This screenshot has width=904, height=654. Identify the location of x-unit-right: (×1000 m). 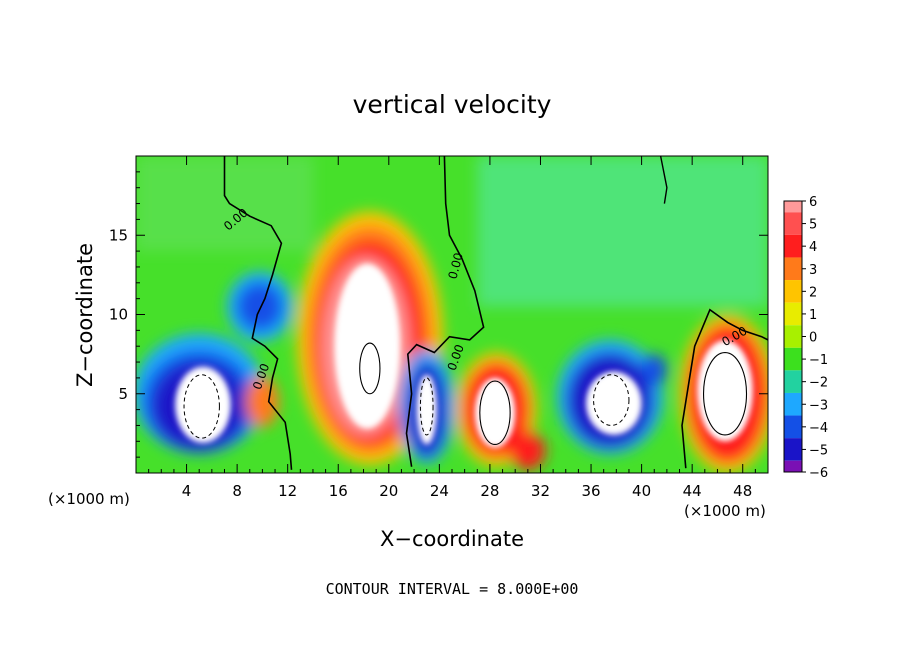
(725, 511).